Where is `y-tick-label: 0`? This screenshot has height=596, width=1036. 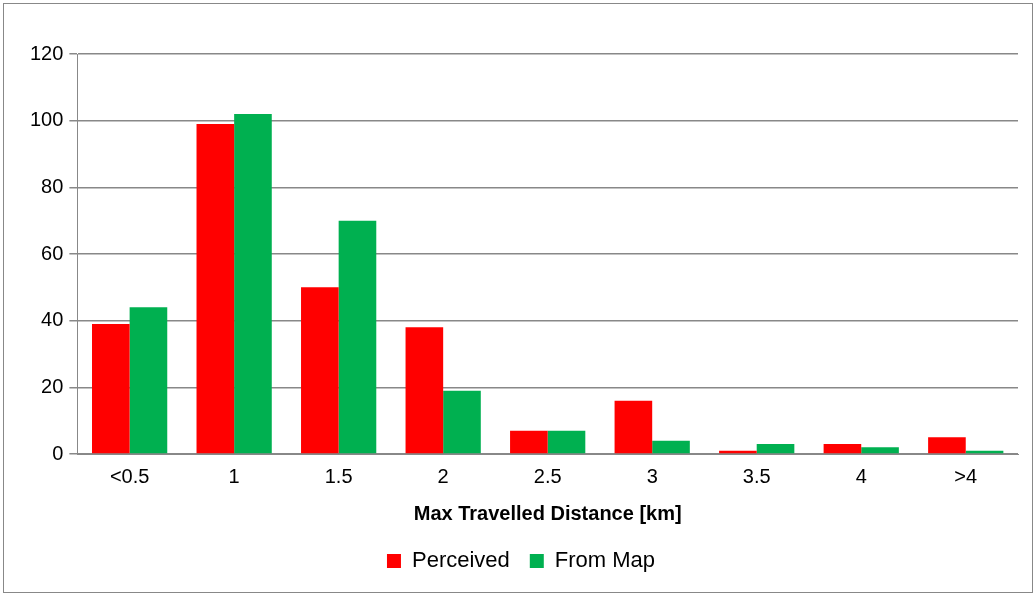
y-tick-label: 0 is located at coordinates (58, 452).